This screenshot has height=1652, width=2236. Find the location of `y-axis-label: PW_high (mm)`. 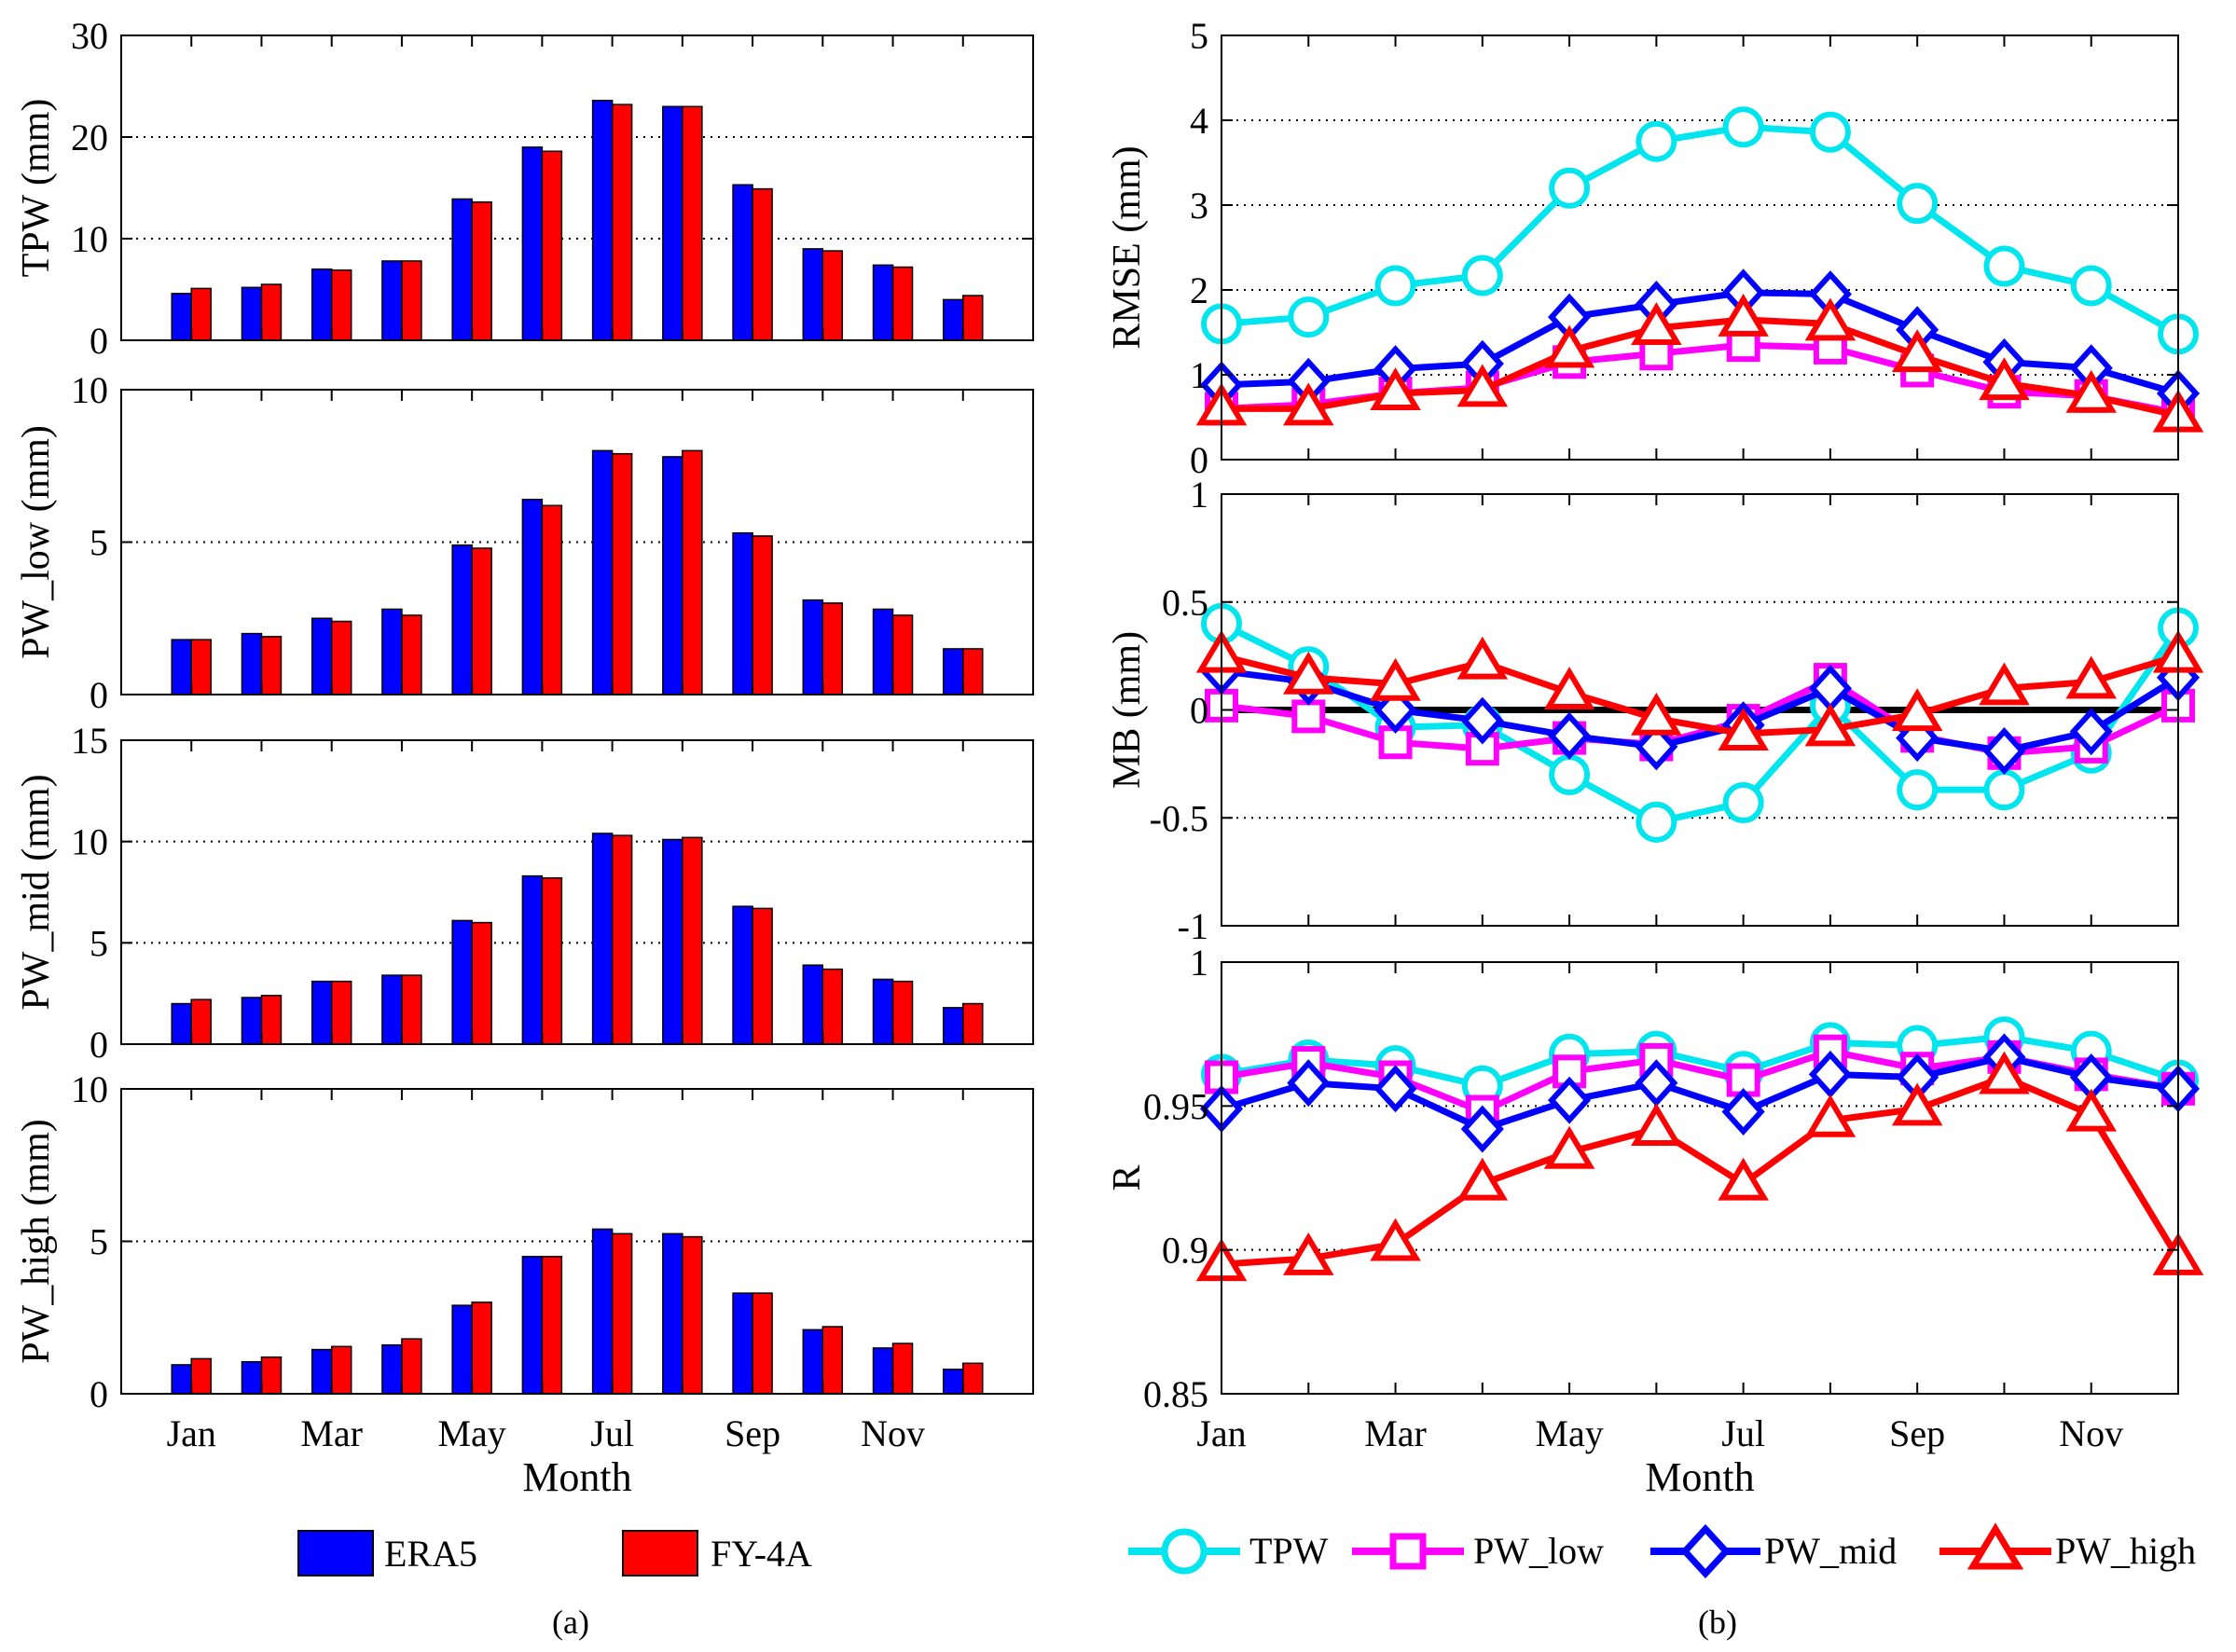

y-axis-label: PW_high (mm) is located at coordinates (36, 1241).